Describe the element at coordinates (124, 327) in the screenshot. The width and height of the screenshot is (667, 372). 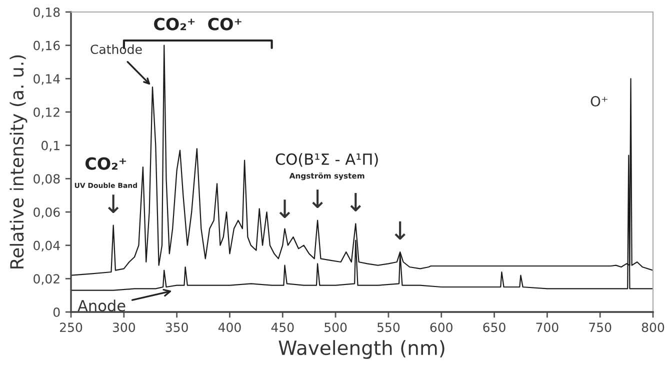
I see `x-tick-label: 300` at that location.